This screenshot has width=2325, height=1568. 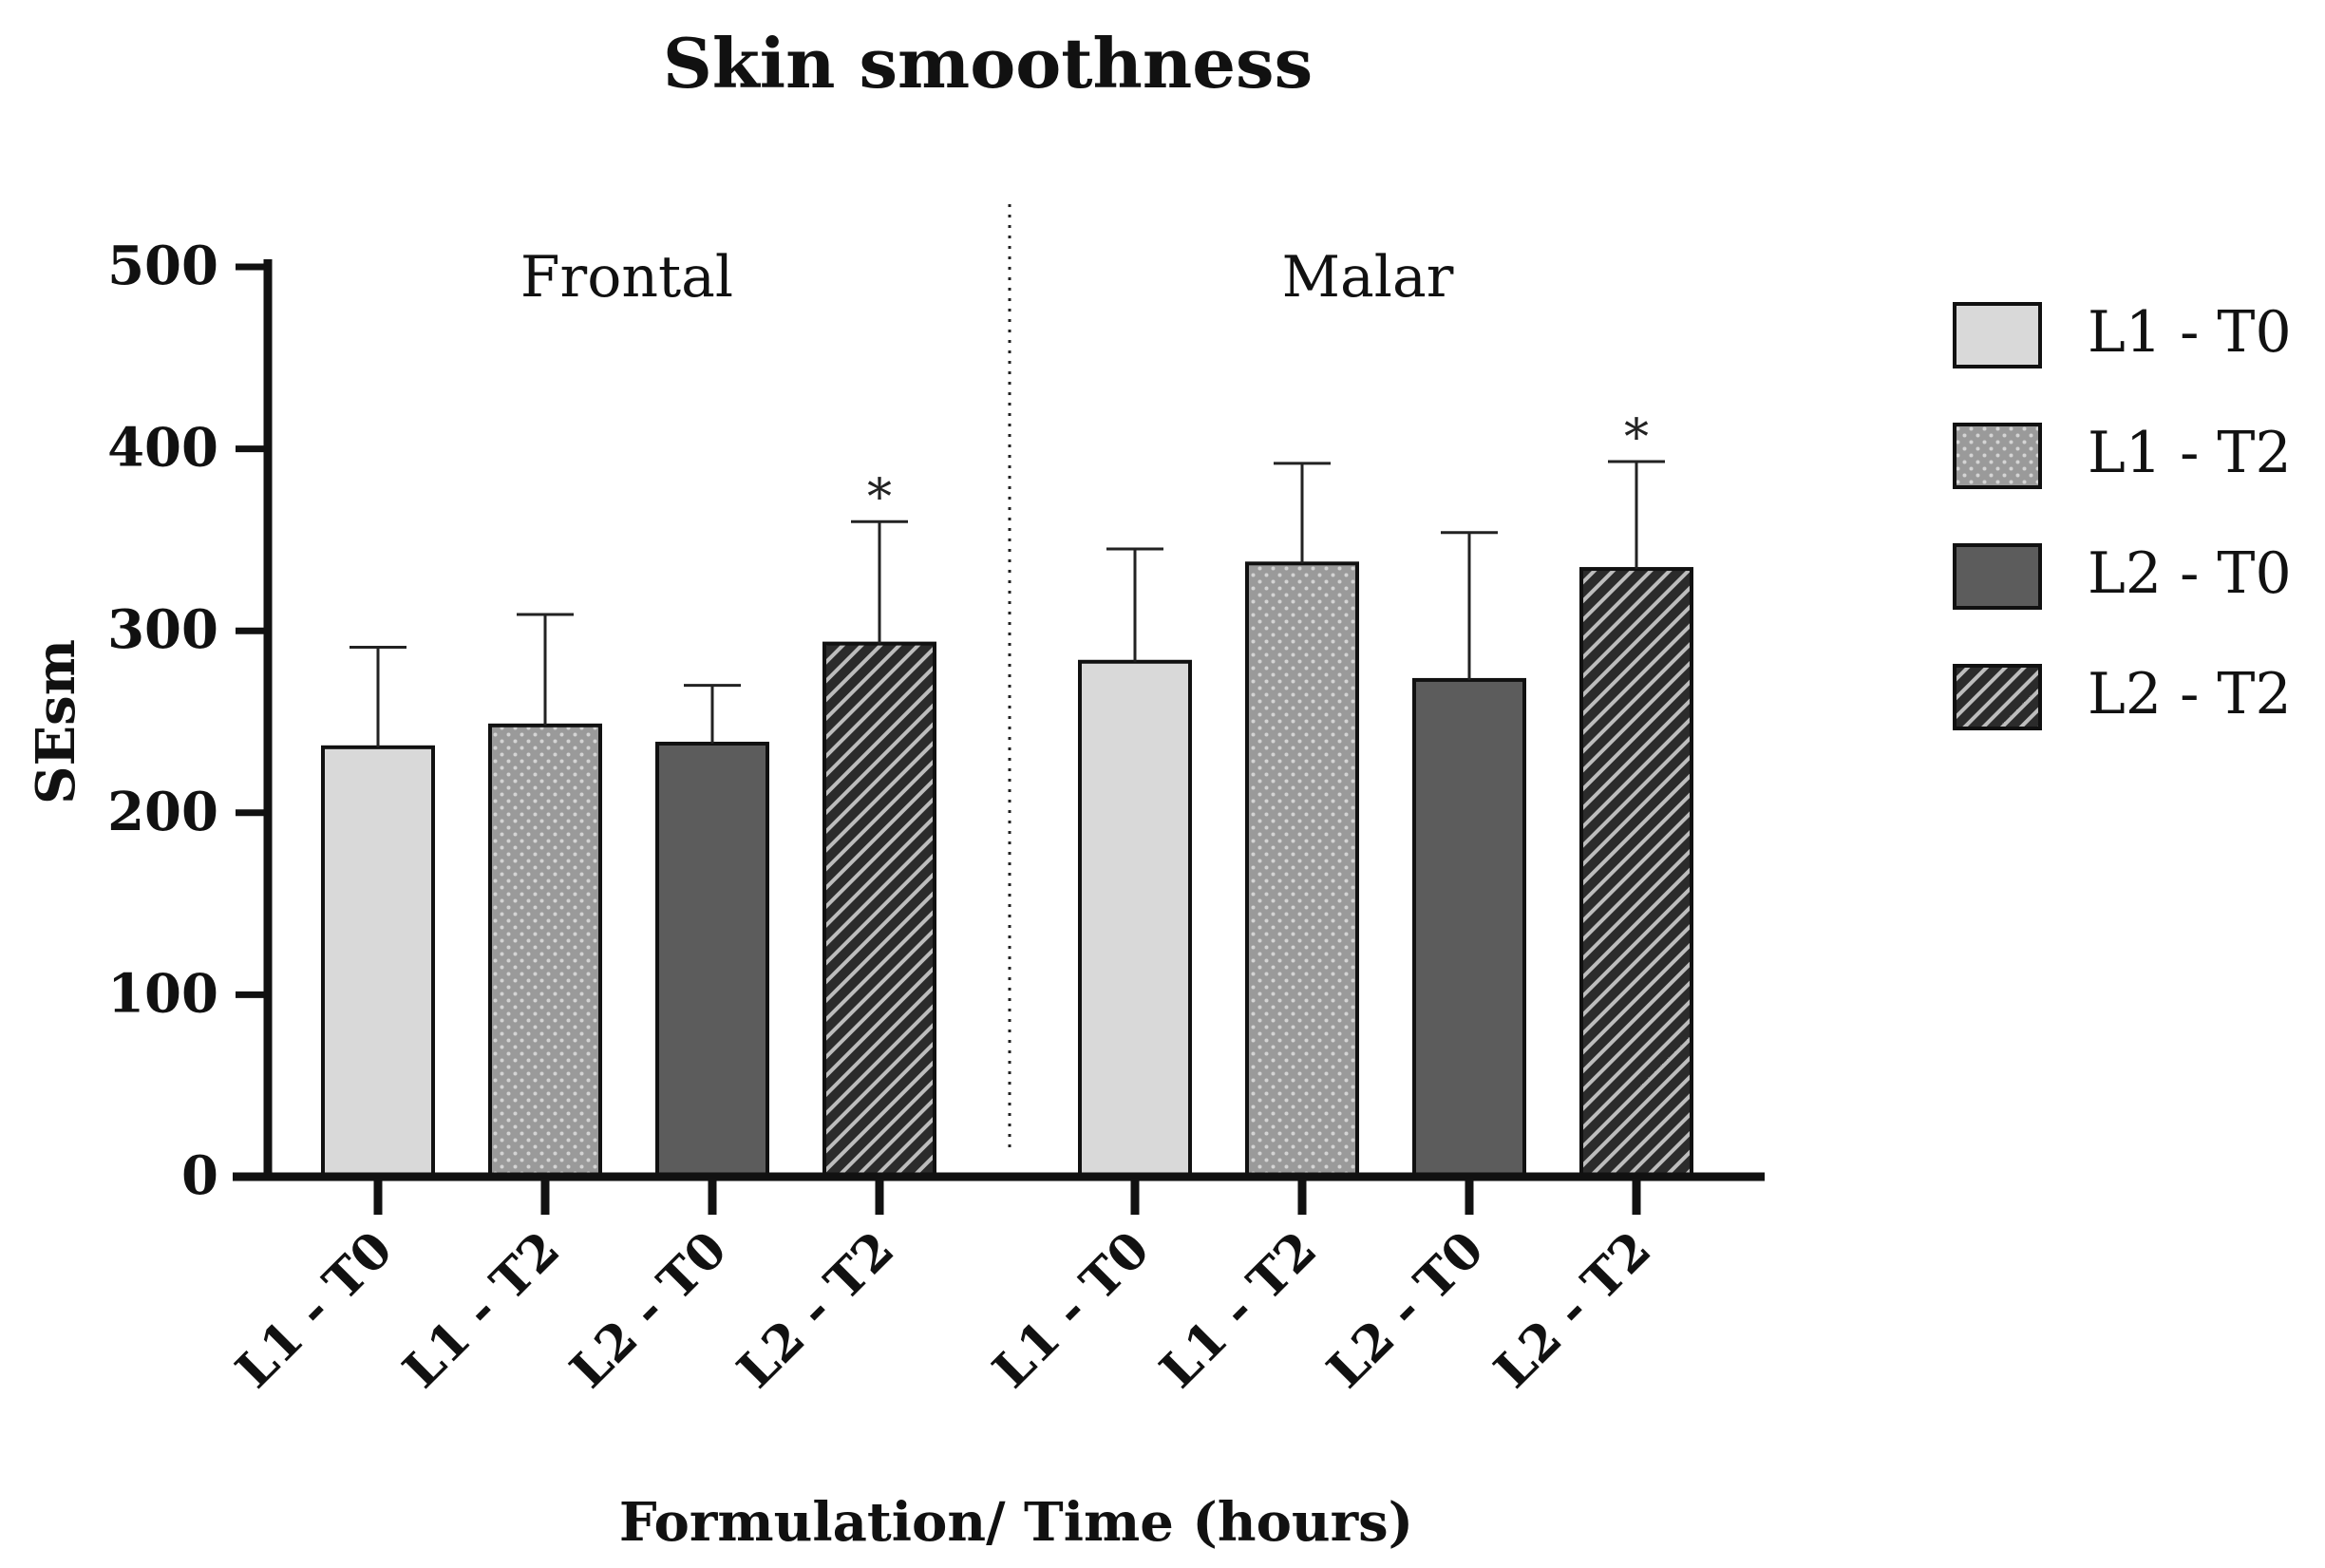 I want to click on y-tick-label: 200, so click(x=162, y=812).